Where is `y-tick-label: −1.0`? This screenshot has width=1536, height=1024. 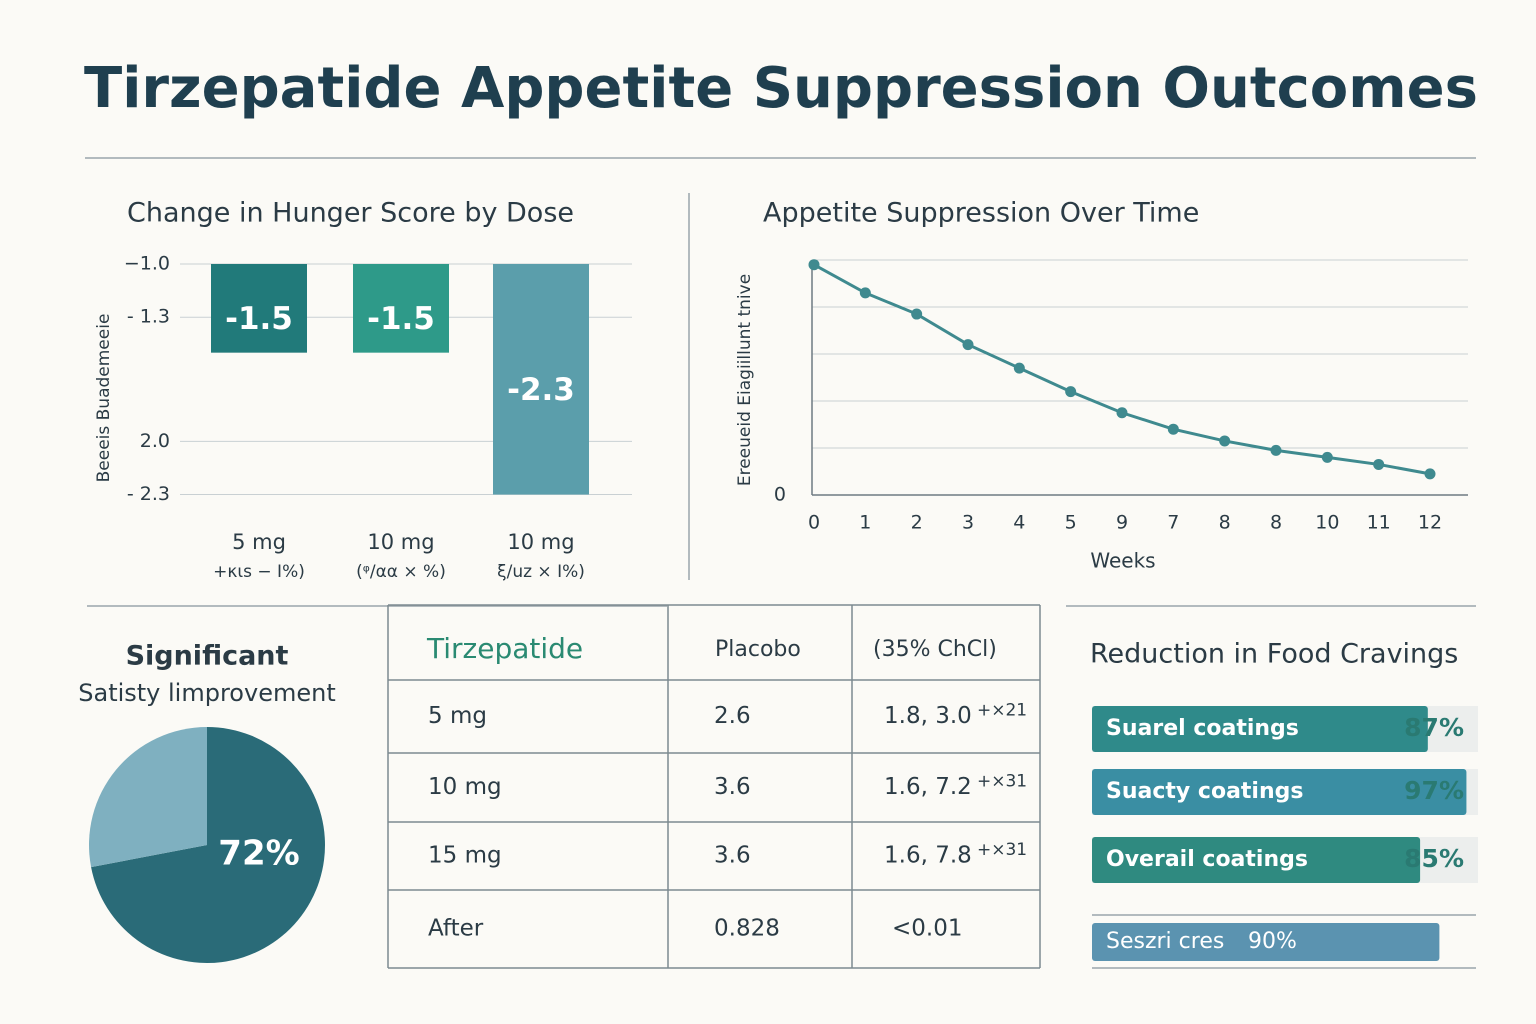
y-tick-label: −1.0 is located at coordinates (147, 264).